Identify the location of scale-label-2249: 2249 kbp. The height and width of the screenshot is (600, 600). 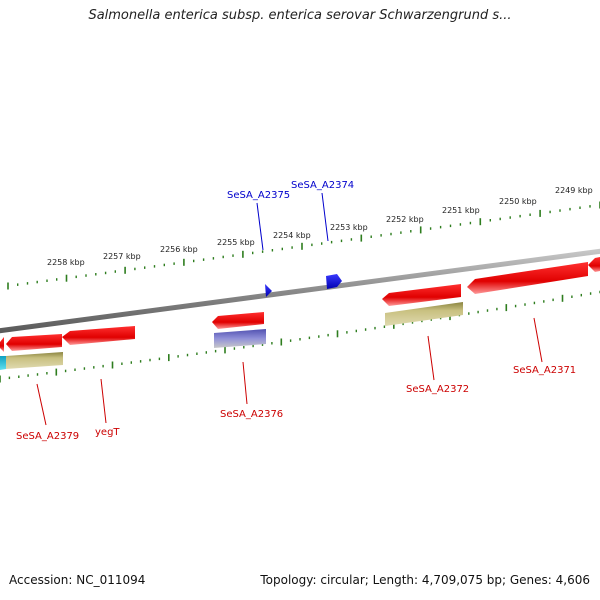
(574, 190).